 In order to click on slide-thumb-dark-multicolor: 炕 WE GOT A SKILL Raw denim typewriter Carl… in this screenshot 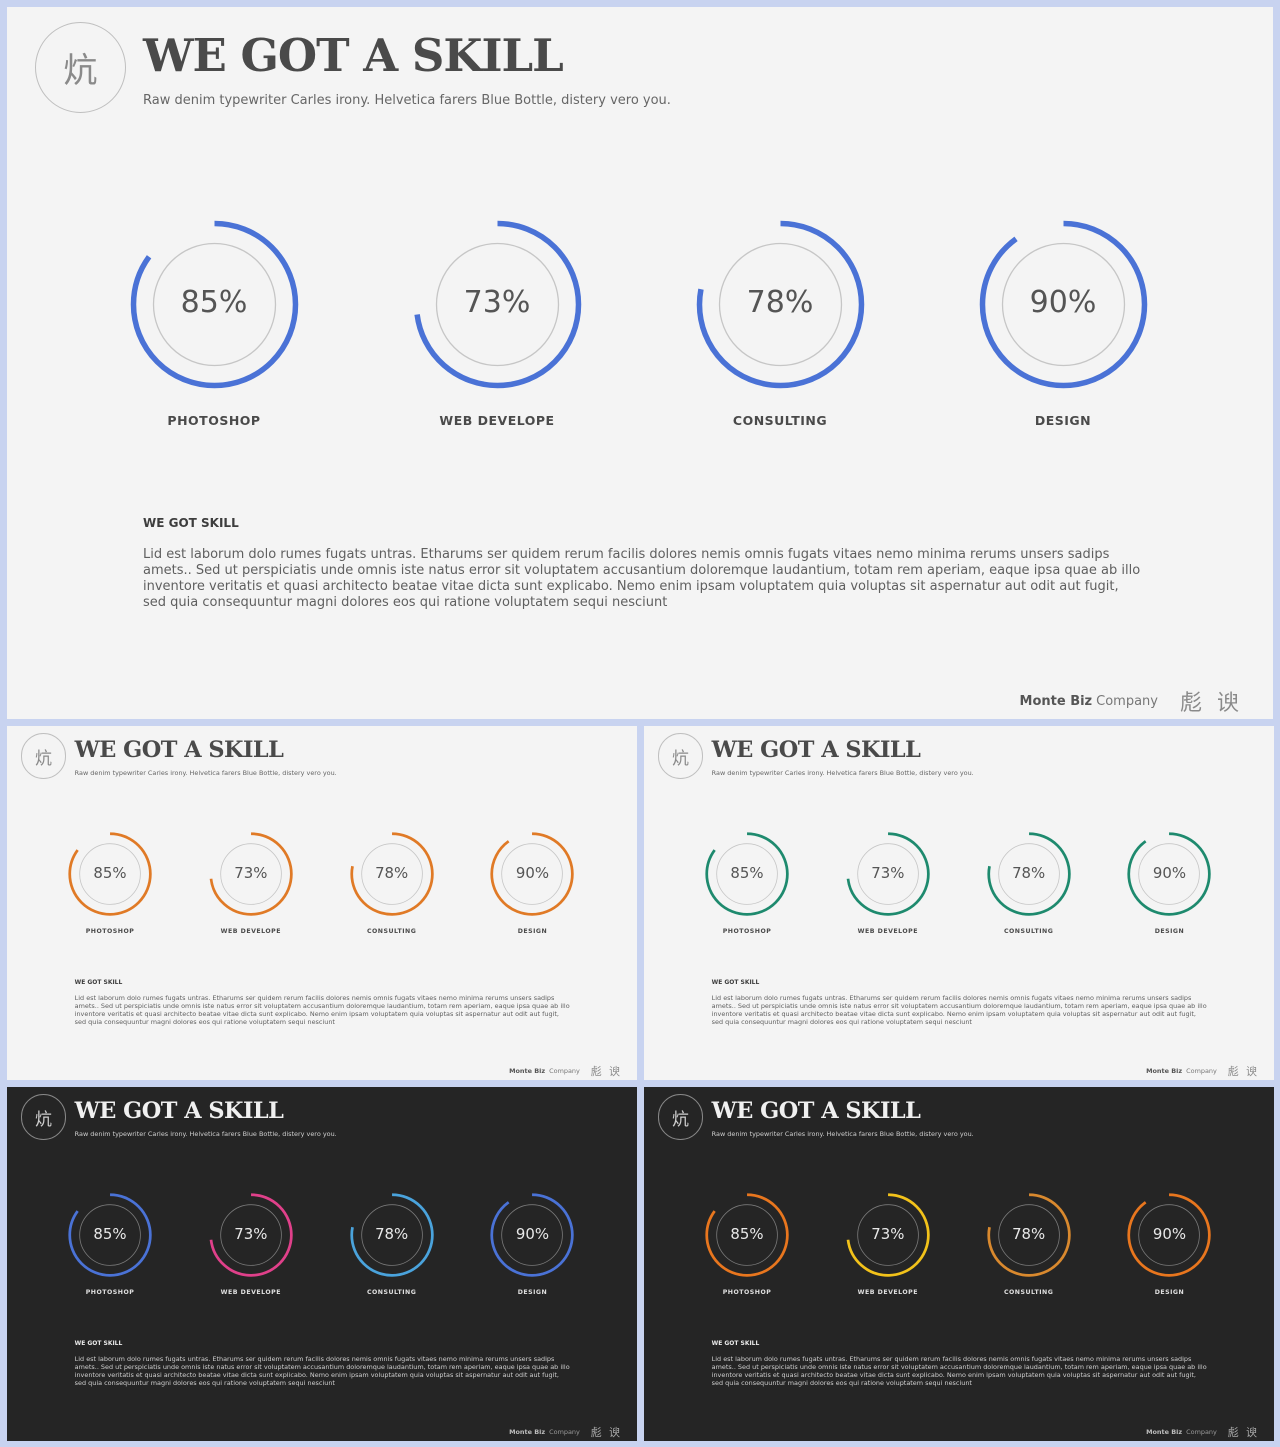, I will do `click(322, 1264)`.